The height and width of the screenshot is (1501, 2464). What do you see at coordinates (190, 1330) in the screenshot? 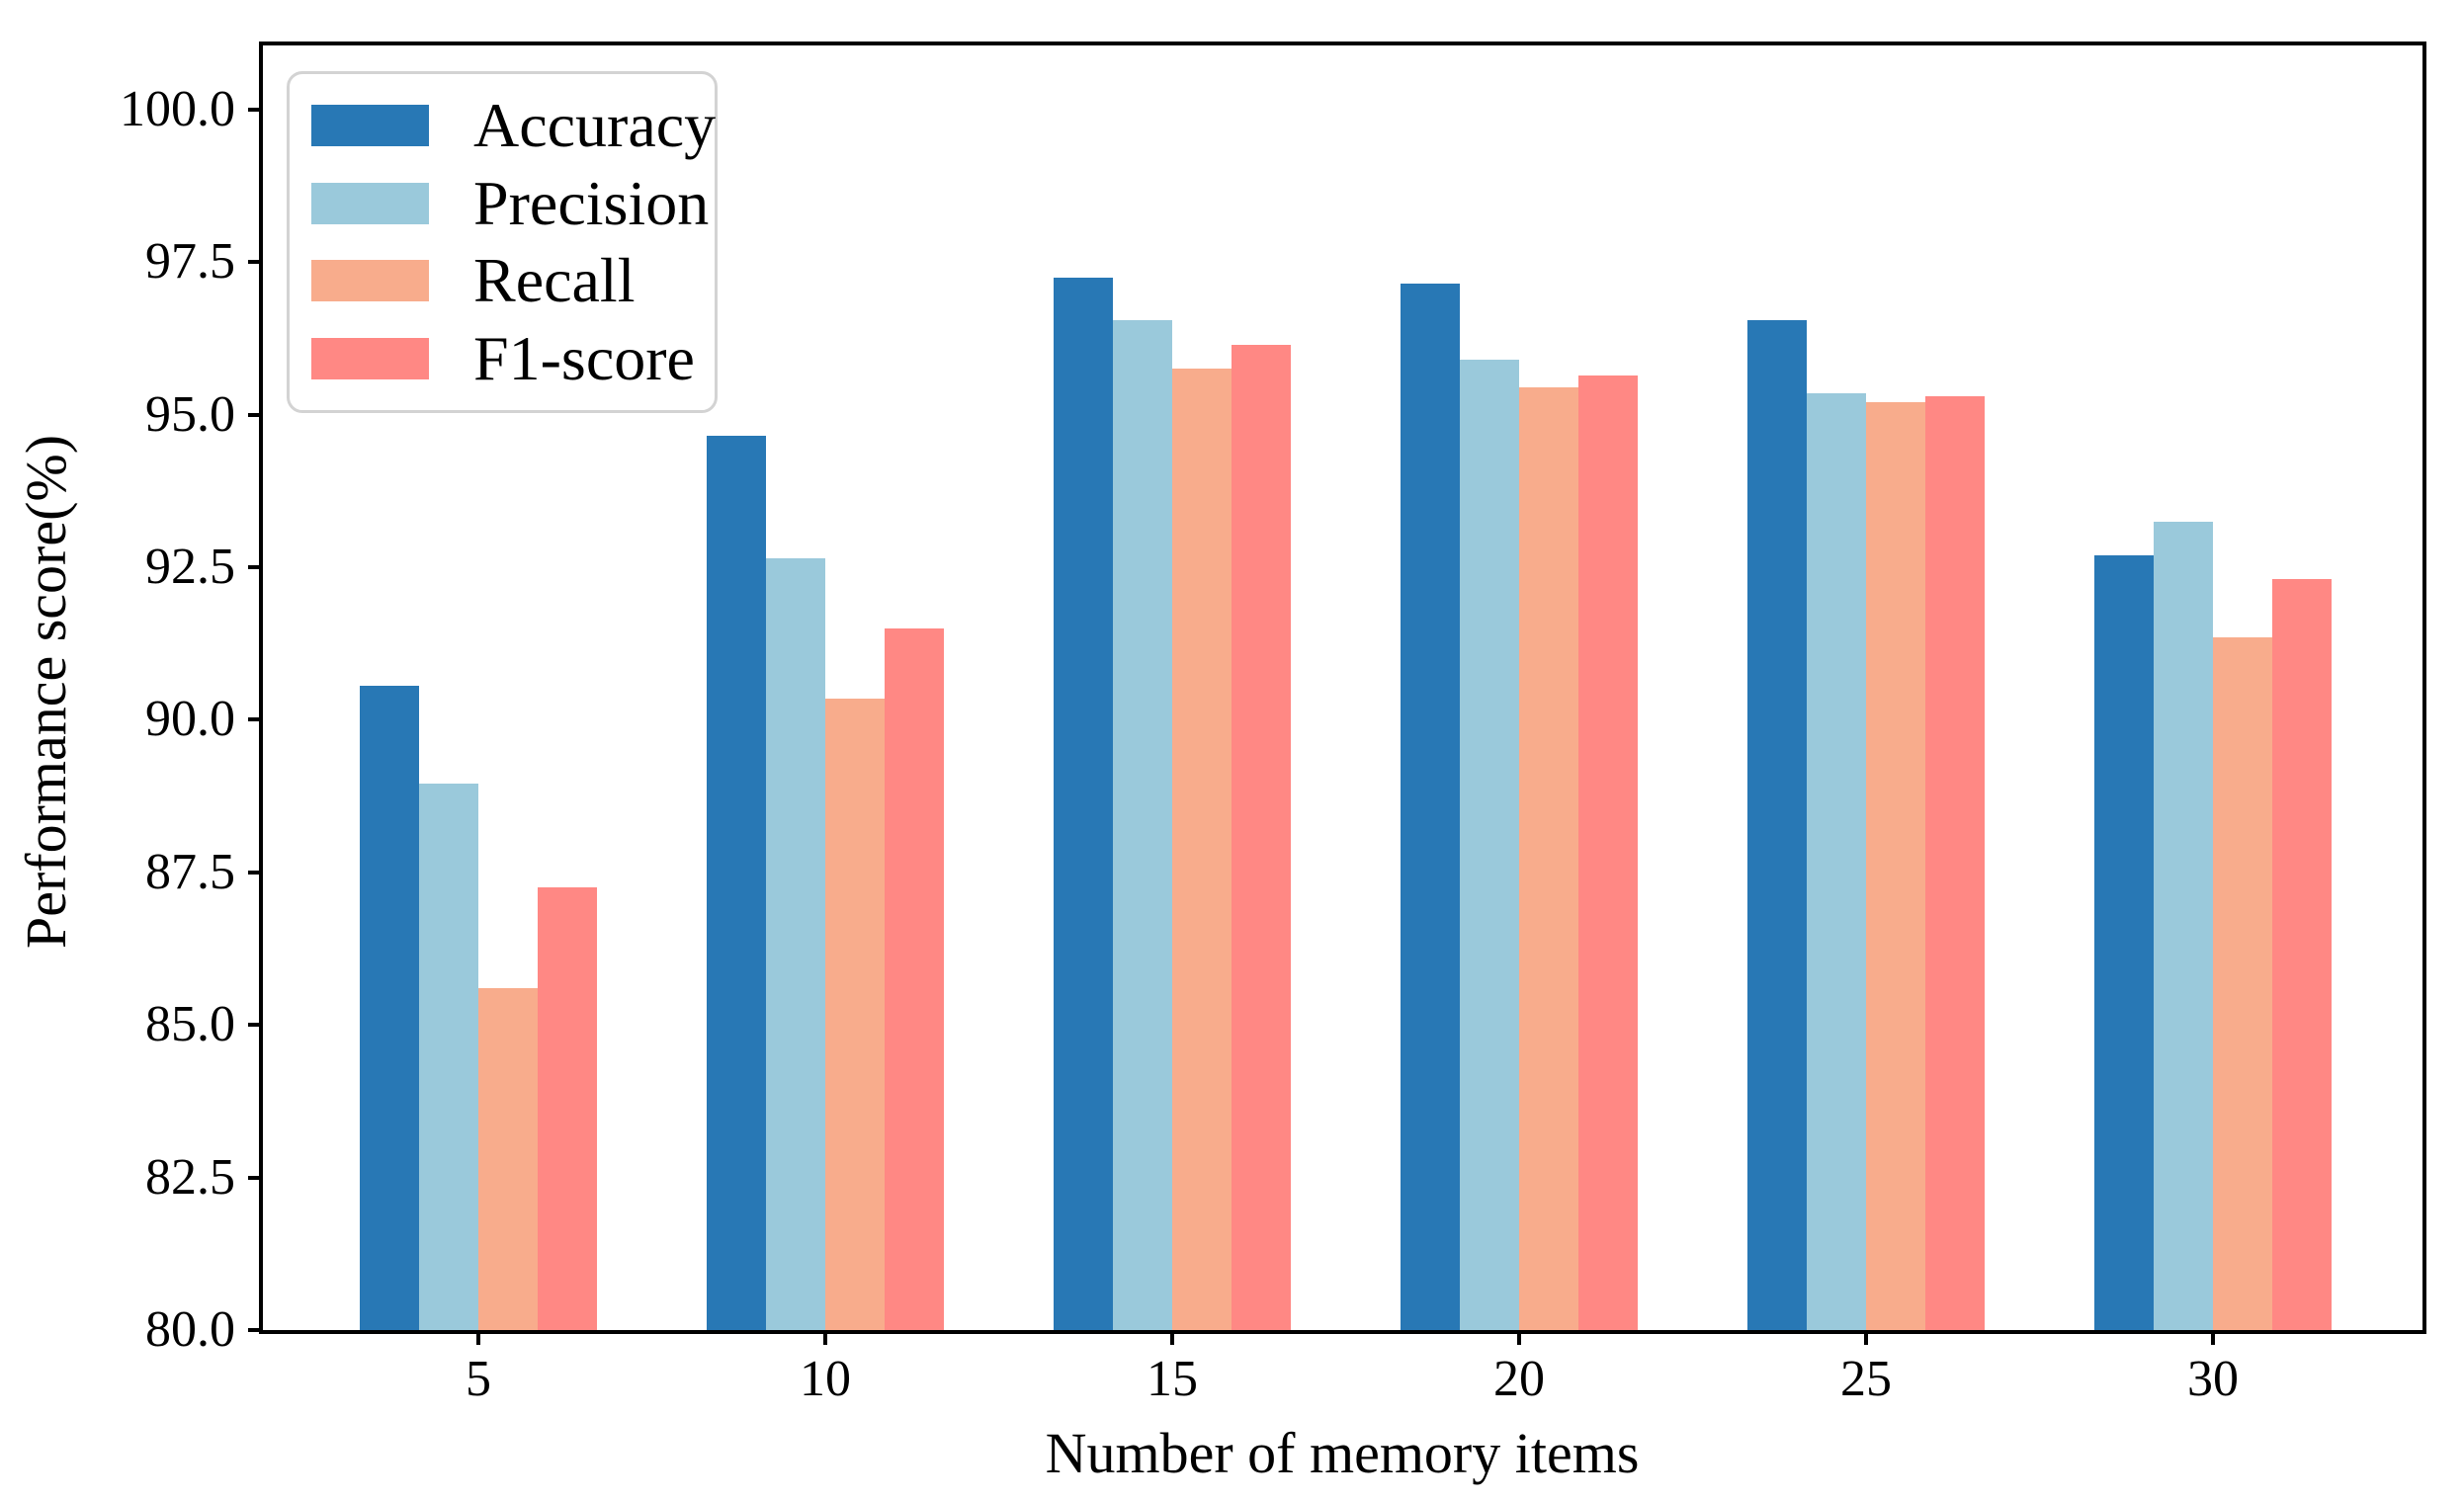
I see `y-tick-label: 80.0` at bounding box center [190, 1330].